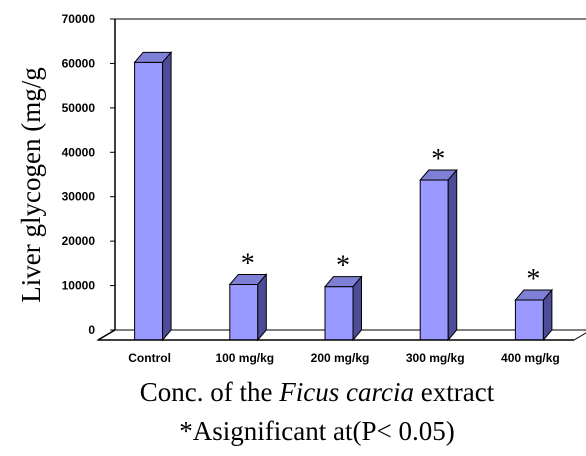 This screenshot has height=456, width=586. I want to click on y-tick-label: 0, so click(91, 330).